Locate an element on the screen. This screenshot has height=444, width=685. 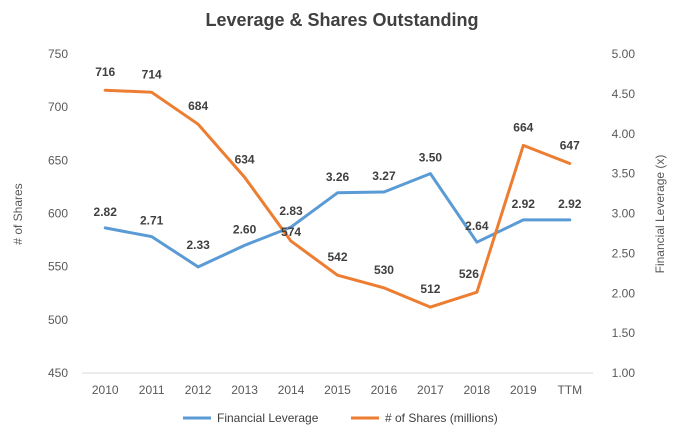
data-label: 3.26 is located at coordinates (338, 177).